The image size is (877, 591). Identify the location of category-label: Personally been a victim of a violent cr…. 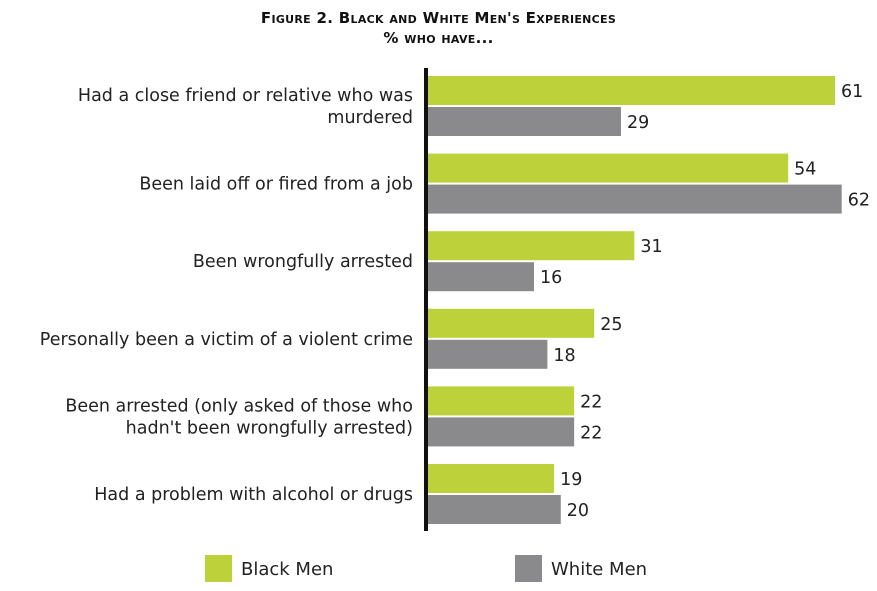
(226, 340).